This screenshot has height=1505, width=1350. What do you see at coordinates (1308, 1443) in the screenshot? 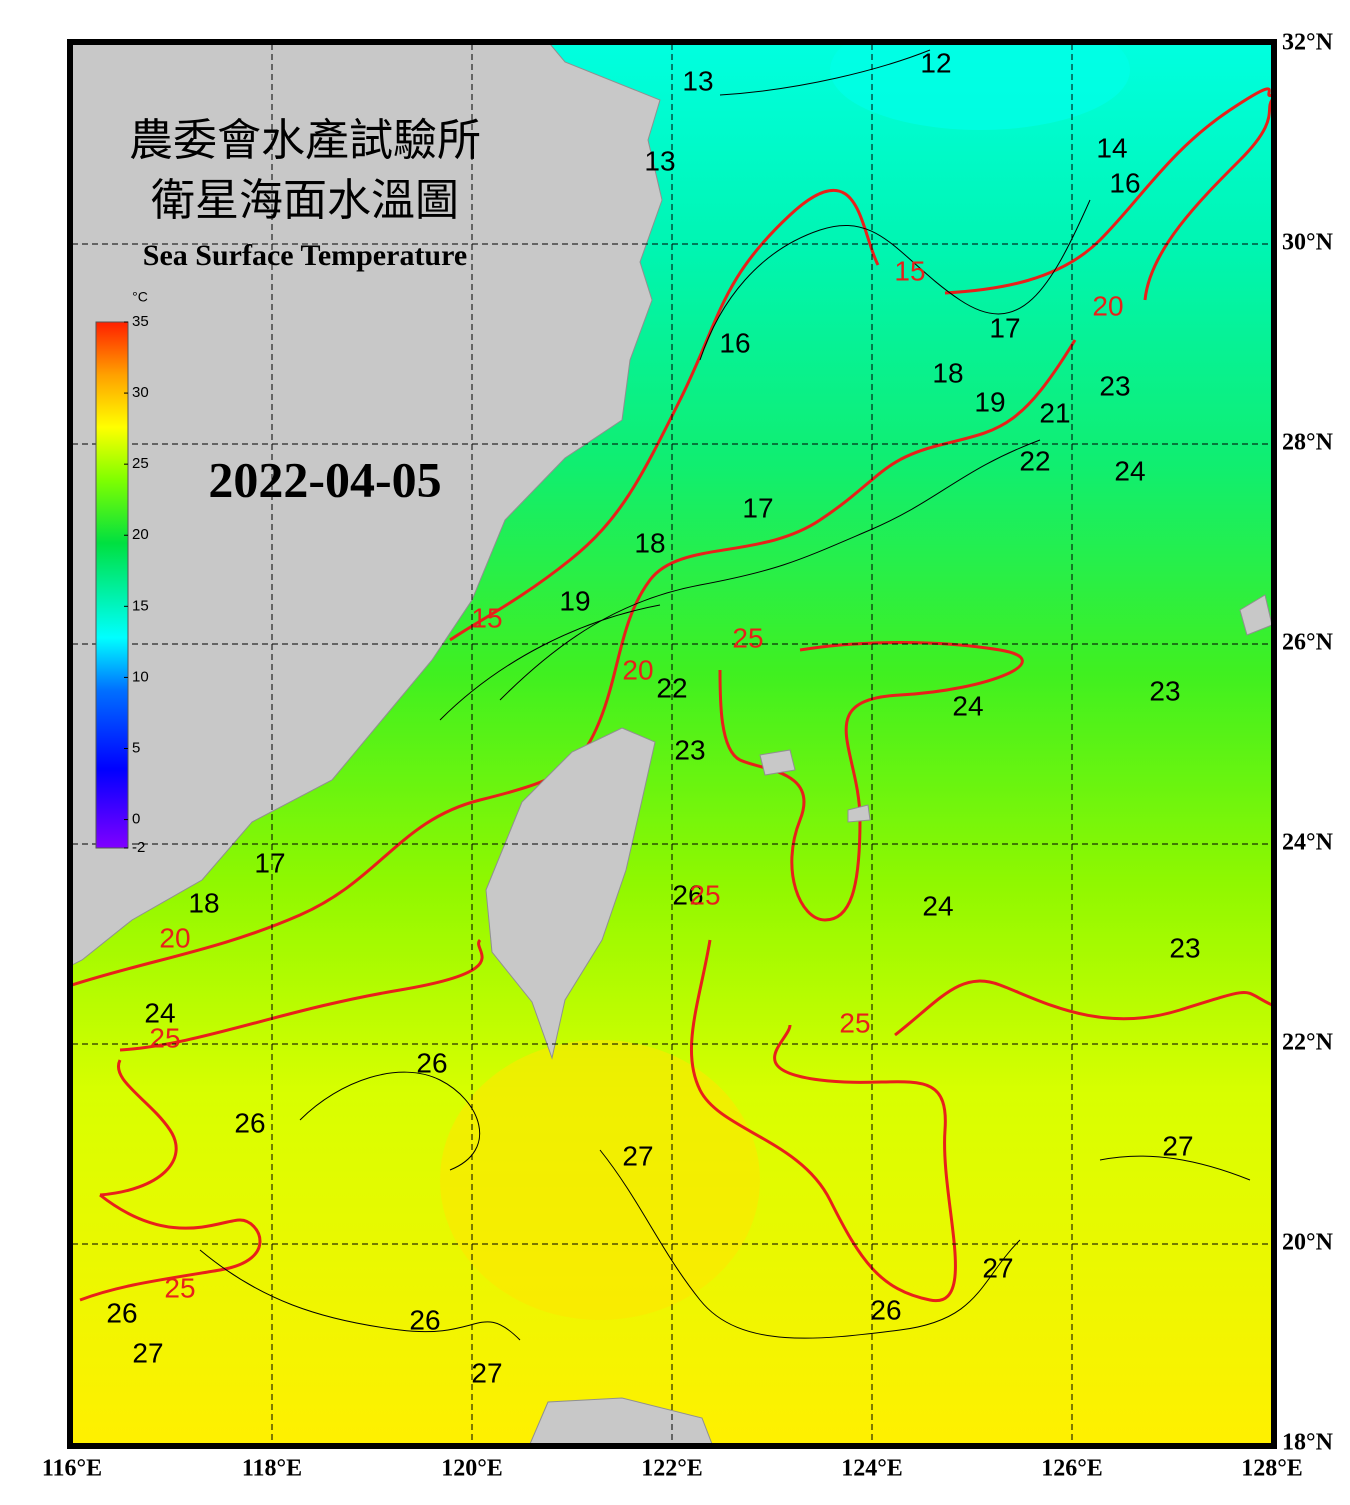
I see `lat-tick-label: 18°N` at bounding box center [1308, 1443].